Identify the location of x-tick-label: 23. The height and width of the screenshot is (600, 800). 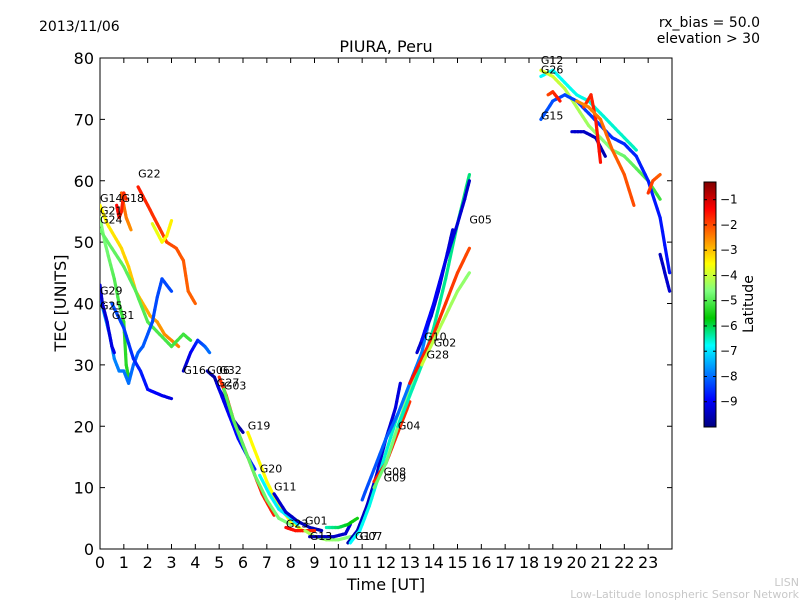
(648, 562).